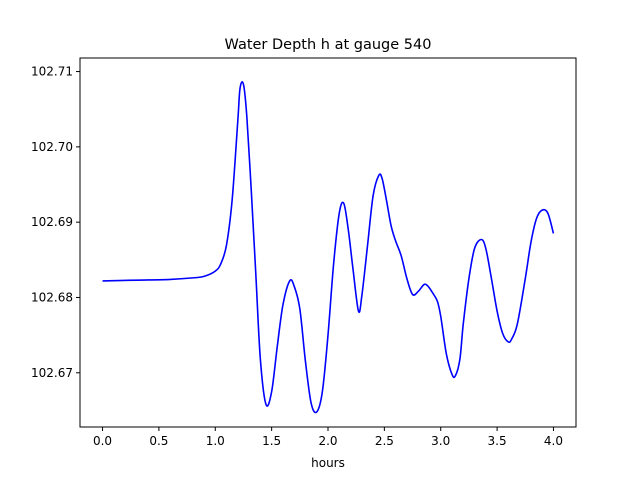 The width and height of the screenshot is (640, 480). Describe the element at coordinates (328, 45) in the screenshot. I see `chart-title: Water Depth h at gauge 540` at that location.